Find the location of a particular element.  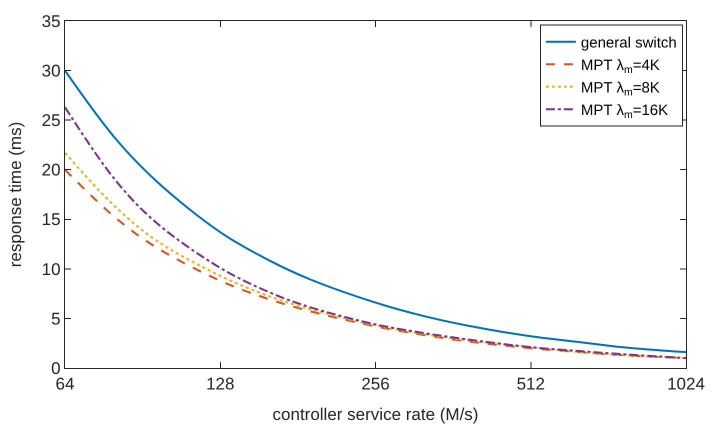

y-axis-title: response time (ms) is located at coordinates (16, 195).